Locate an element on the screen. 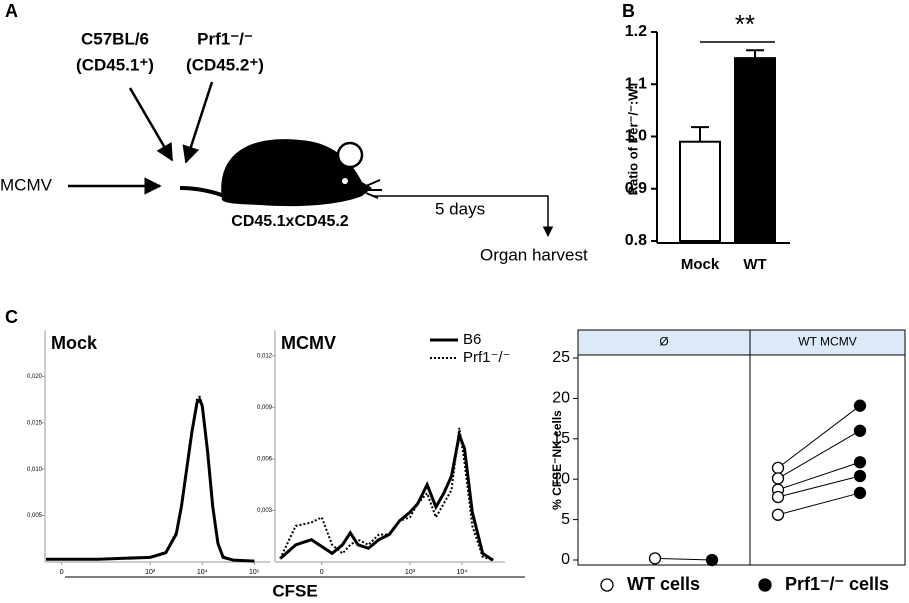  infection-label: MCMV is located at coordinates (26, 184).